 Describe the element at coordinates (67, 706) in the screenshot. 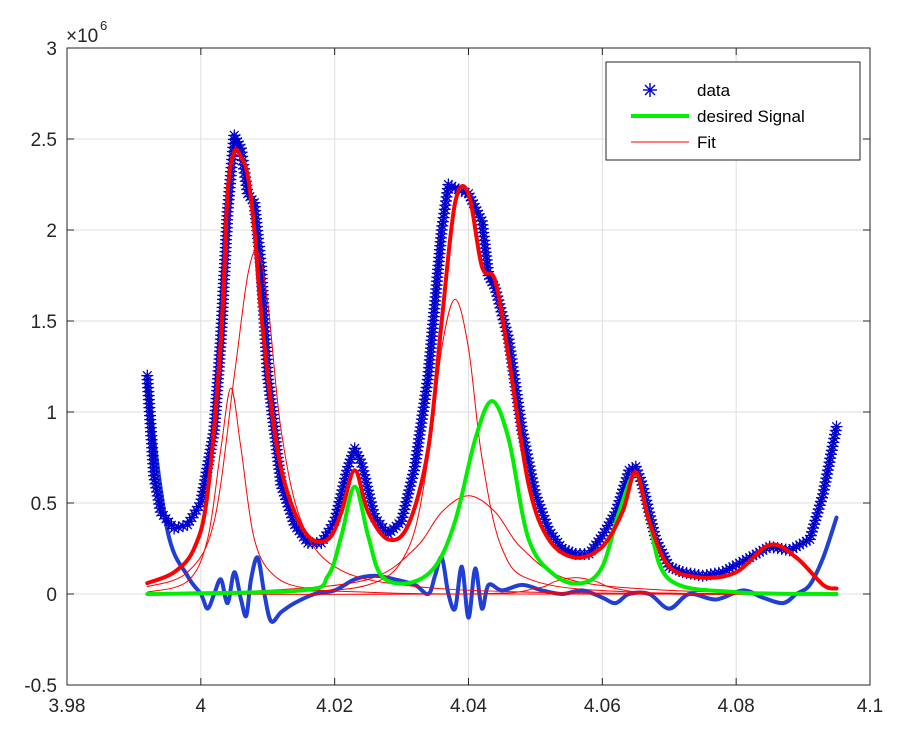

I see `x-tick-label: 3.98` at that location.